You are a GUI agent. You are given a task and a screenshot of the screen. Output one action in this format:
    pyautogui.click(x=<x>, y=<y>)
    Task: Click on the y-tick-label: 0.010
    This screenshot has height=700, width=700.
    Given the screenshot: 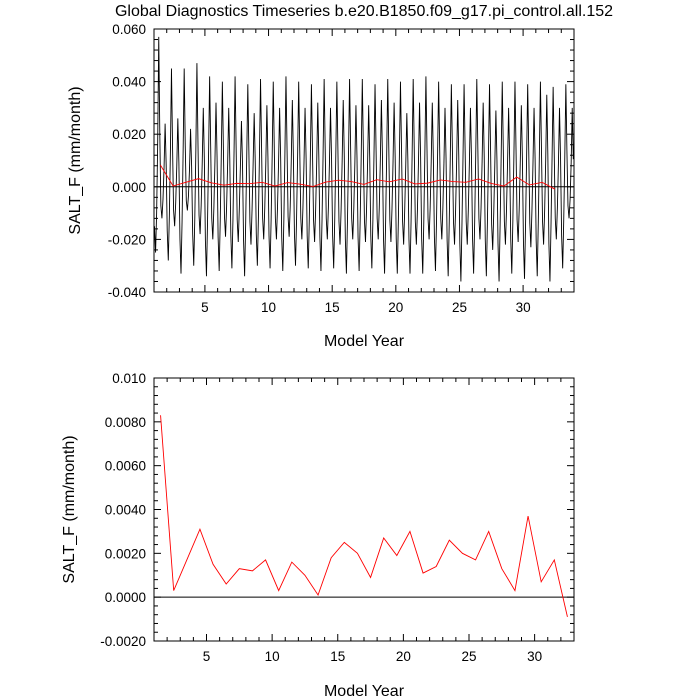 What is the action you would take?
    pyautogui.click(x=129, y=378)
    